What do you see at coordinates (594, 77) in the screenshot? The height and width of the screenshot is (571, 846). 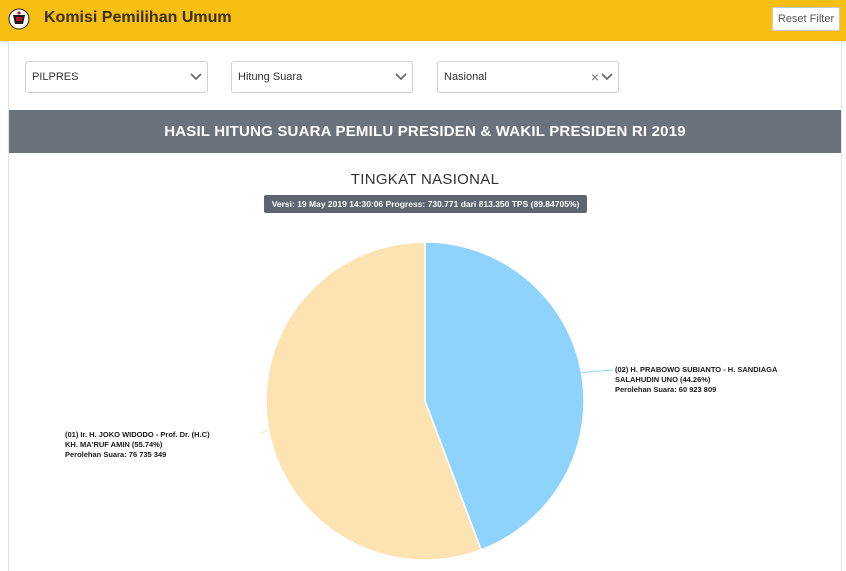 I see `clear-icon: ×` at bounding box center [594, 77].